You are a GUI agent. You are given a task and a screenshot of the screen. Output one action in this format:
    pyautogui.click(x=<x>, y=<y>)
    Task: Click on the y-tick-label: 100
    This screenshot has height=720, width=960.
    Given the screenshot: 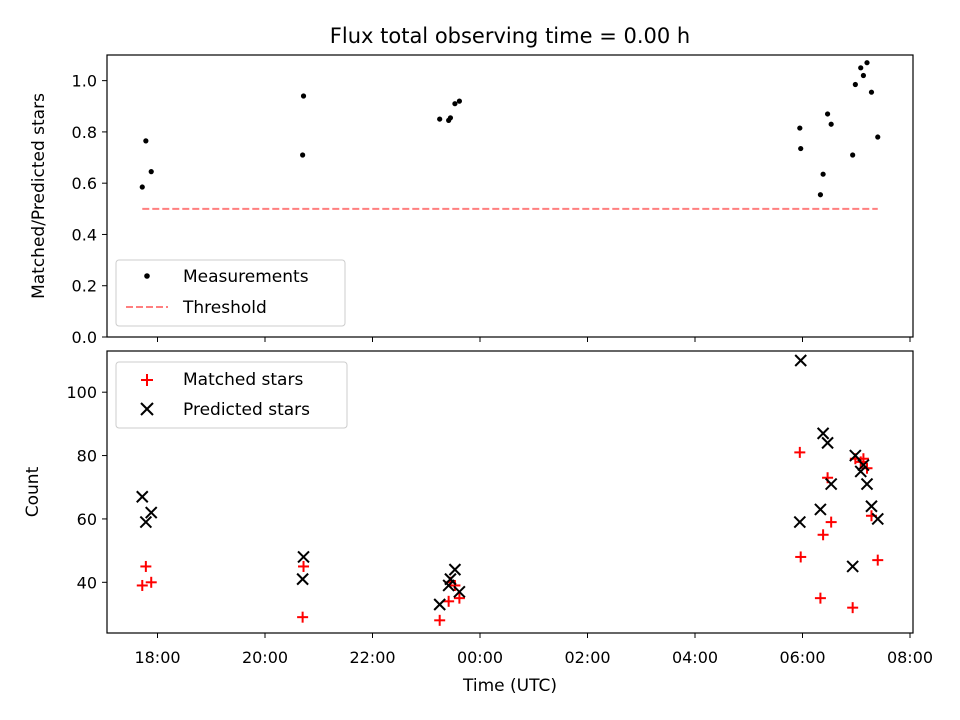 What is the action you would take?
    pyautogui.click(x=81, y=392)
    